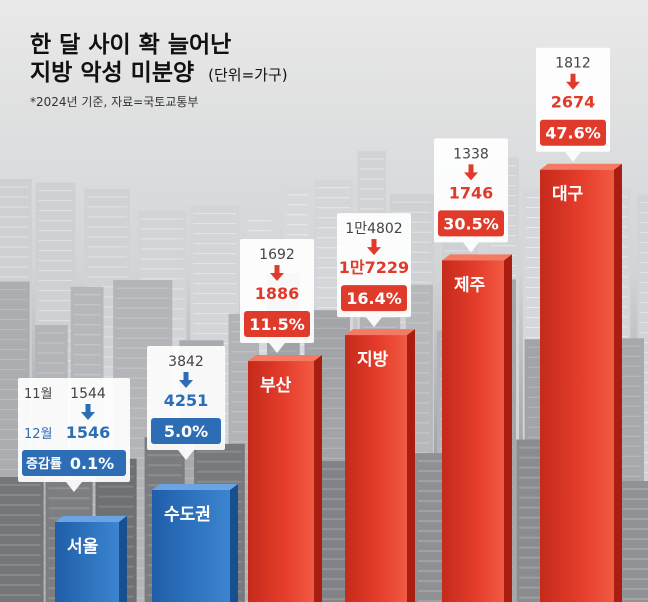 This screenshot has height=602, width=648. What do you see at coordinates (247, 75) in the screenshot?
I see `chart-unit: (단위=가구)` at bounding box center [247, 75].